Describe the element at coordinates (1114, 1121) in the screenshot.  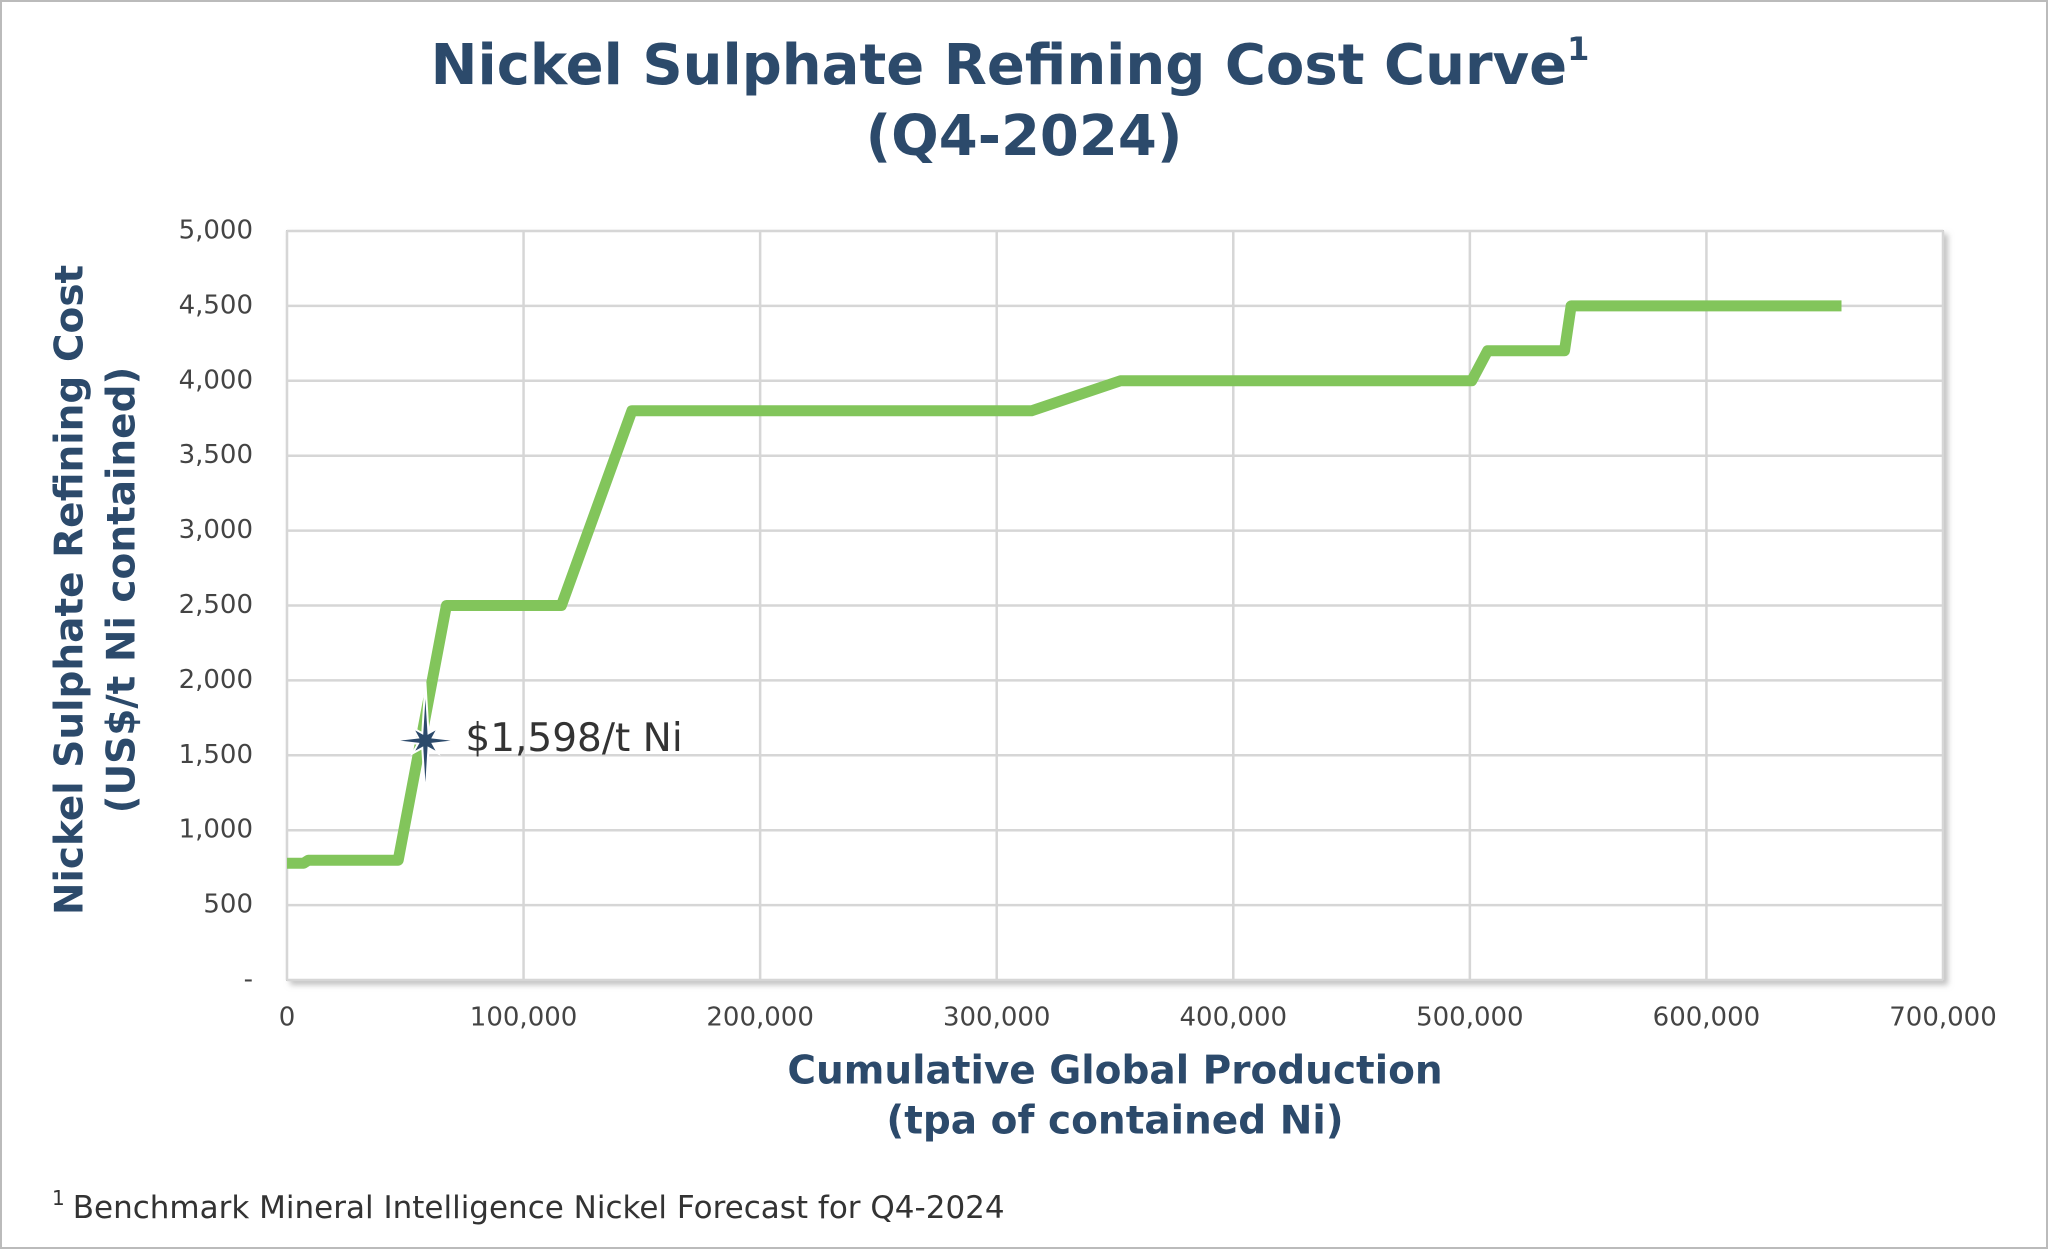
I see `x-axis-title: (tpa of contained Ni)` at that location.